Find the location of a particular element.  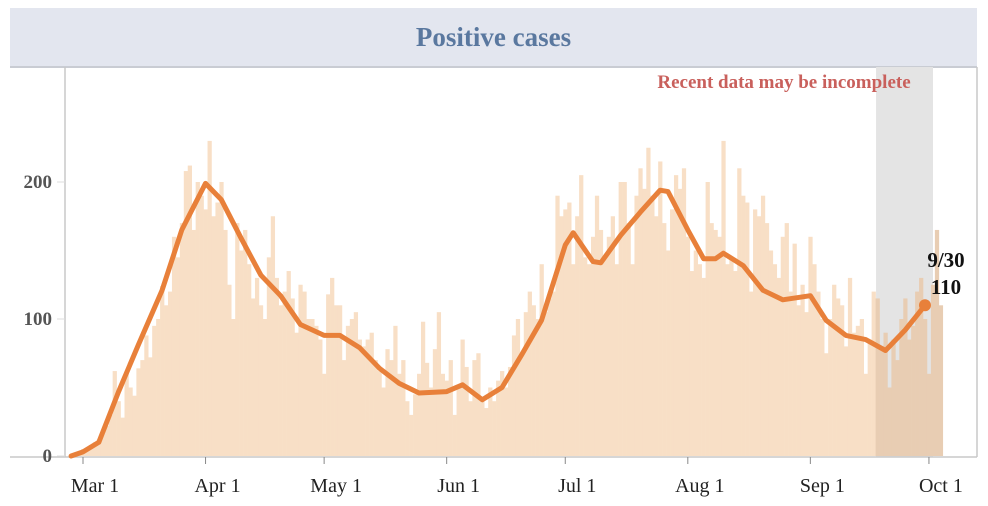

y-ticks-group: 0 100 200 is located at coordinates (44, 319).